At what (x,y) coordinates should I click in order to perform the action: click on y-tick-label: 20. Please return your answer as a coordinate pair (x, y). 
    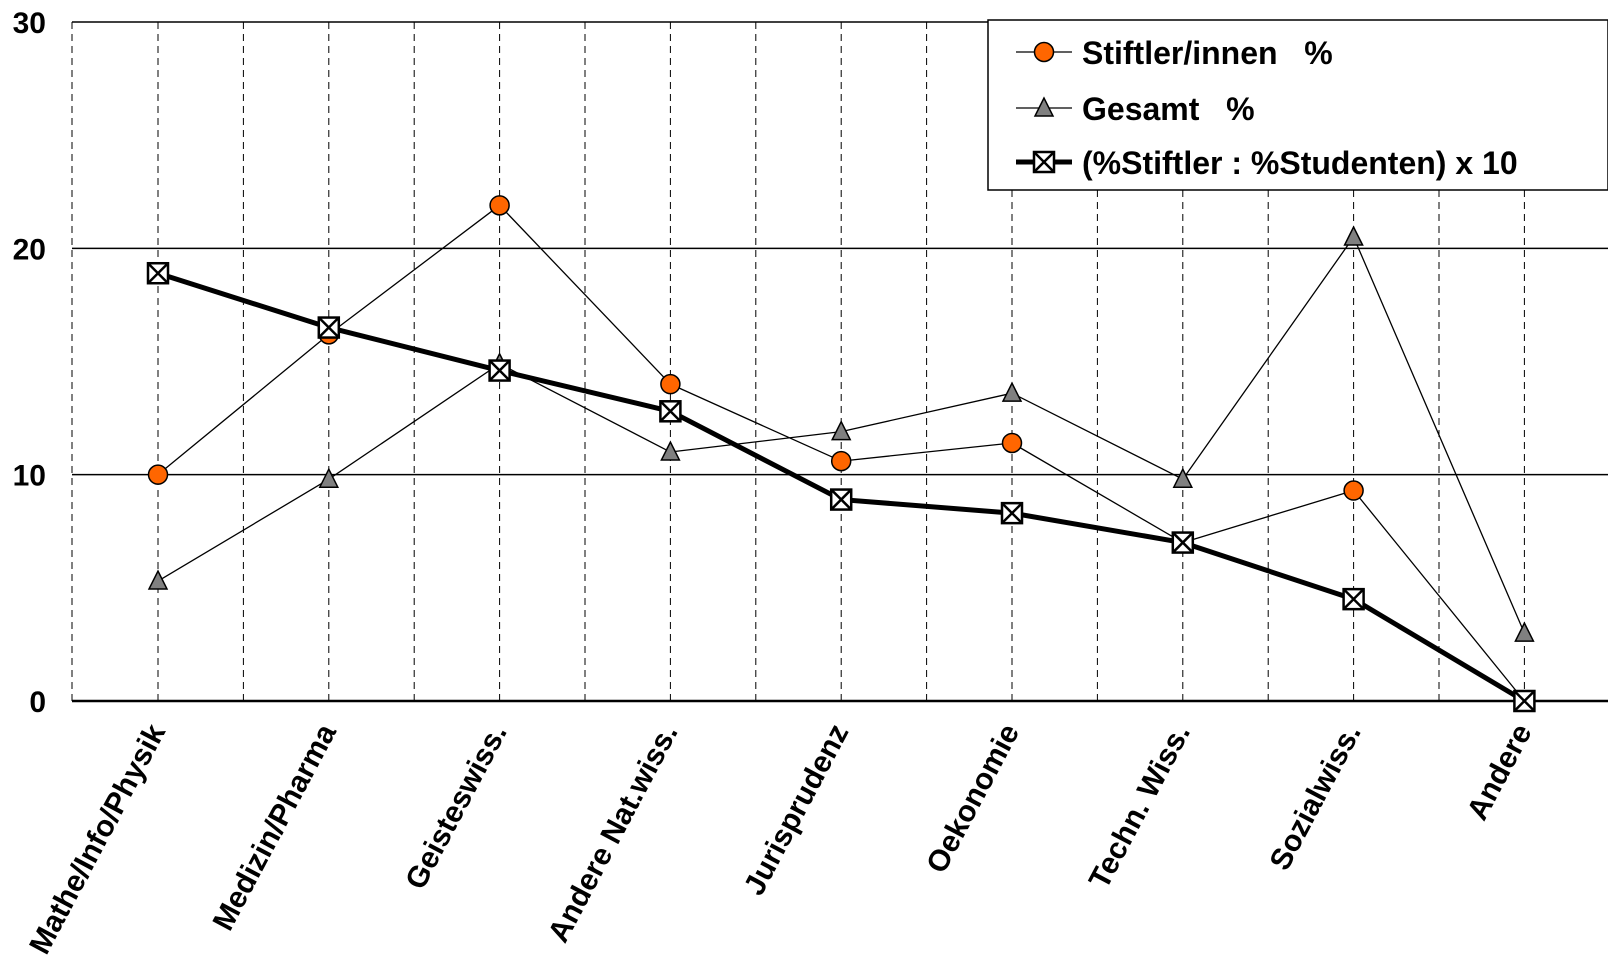
    Looking at the image, I should click on (29, 249).